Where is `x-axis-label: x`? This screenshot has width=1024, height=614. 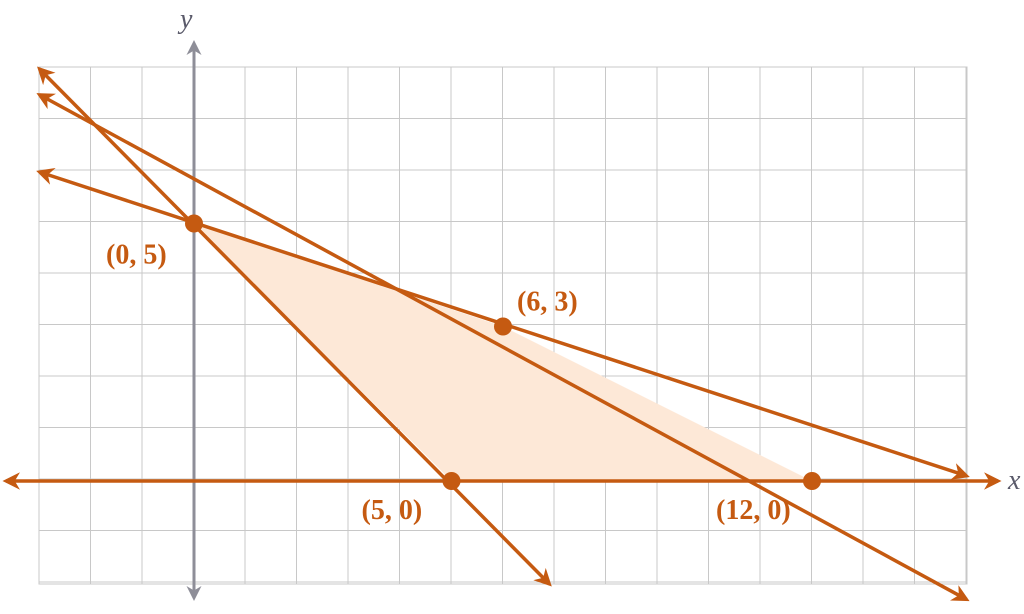
x-axis-label: x is located at coordinates (1014, 480).